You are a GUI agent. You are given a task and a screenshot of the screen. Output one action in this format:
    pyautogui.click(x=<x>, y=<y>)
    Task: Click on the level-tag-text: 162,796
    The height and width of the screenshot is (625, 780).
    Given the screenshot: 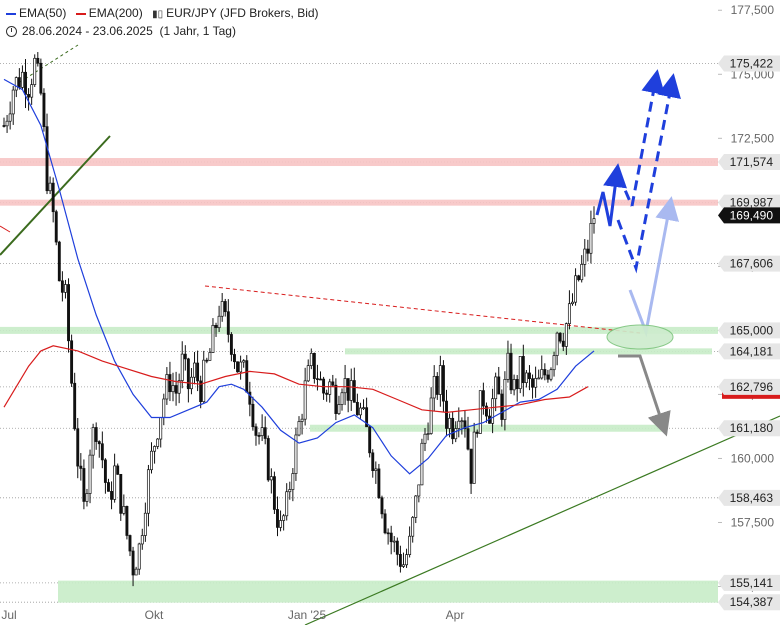 What is the action you would take?
    pyautogui.click(x=752, y=387)
    